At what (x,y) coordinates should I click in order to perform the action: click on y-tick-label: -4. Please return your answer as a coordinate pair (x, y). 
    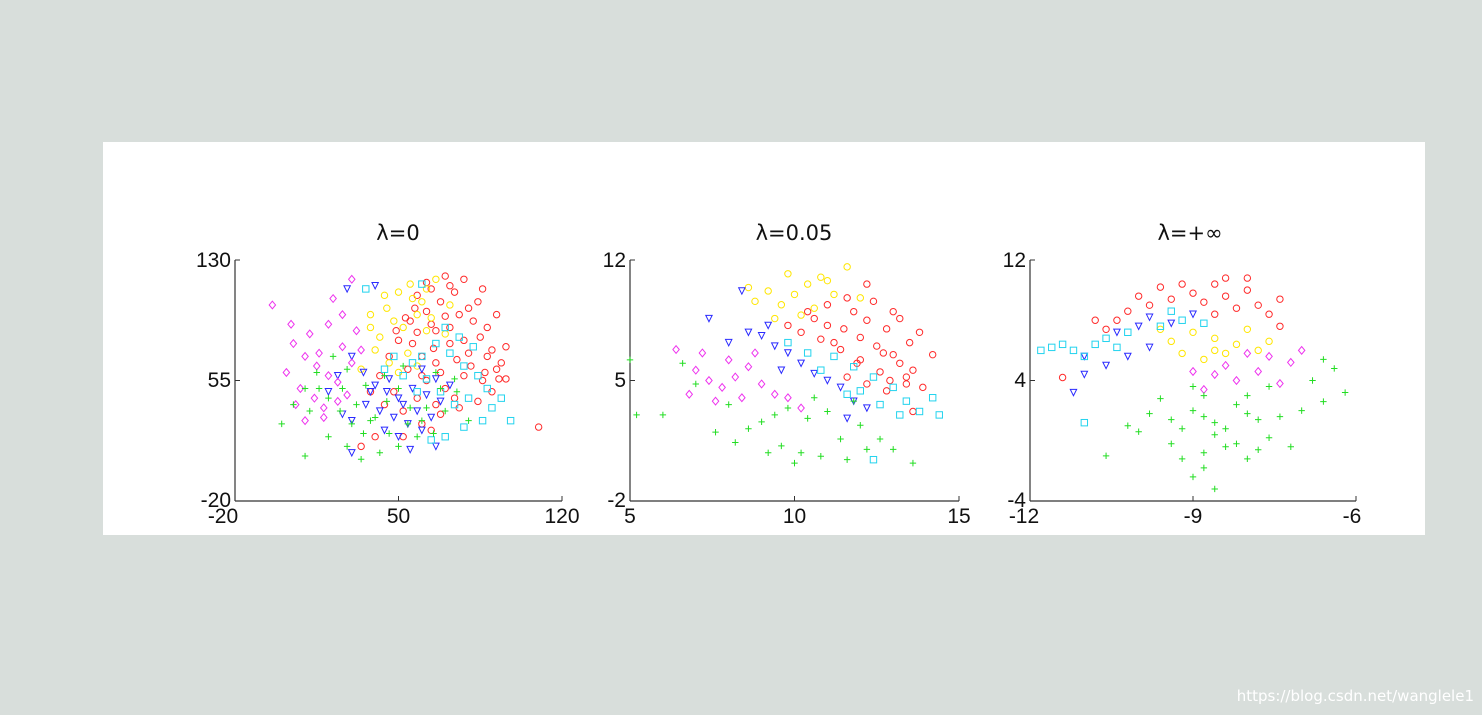
    Looking at the image, I should click on (1016, 500).